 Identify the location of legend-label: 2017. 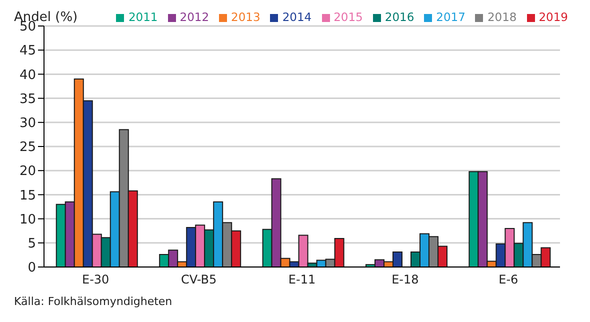
(451, 17).